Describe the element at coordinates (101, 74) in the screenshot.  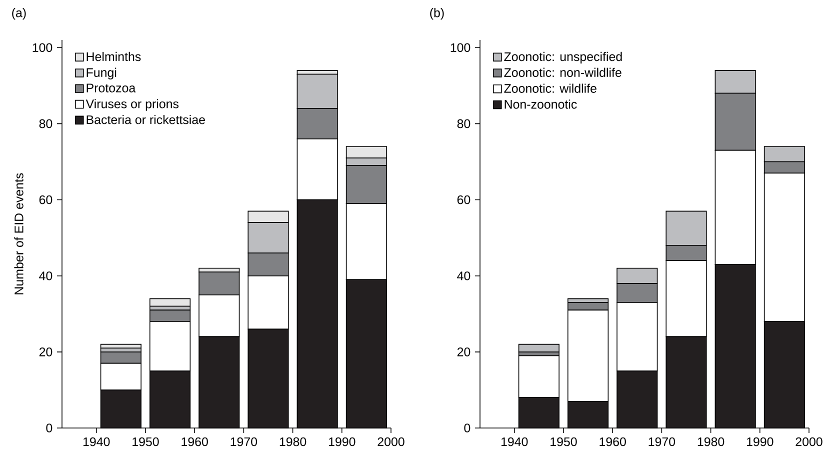
I see `legend-label: Fungi` at that location.